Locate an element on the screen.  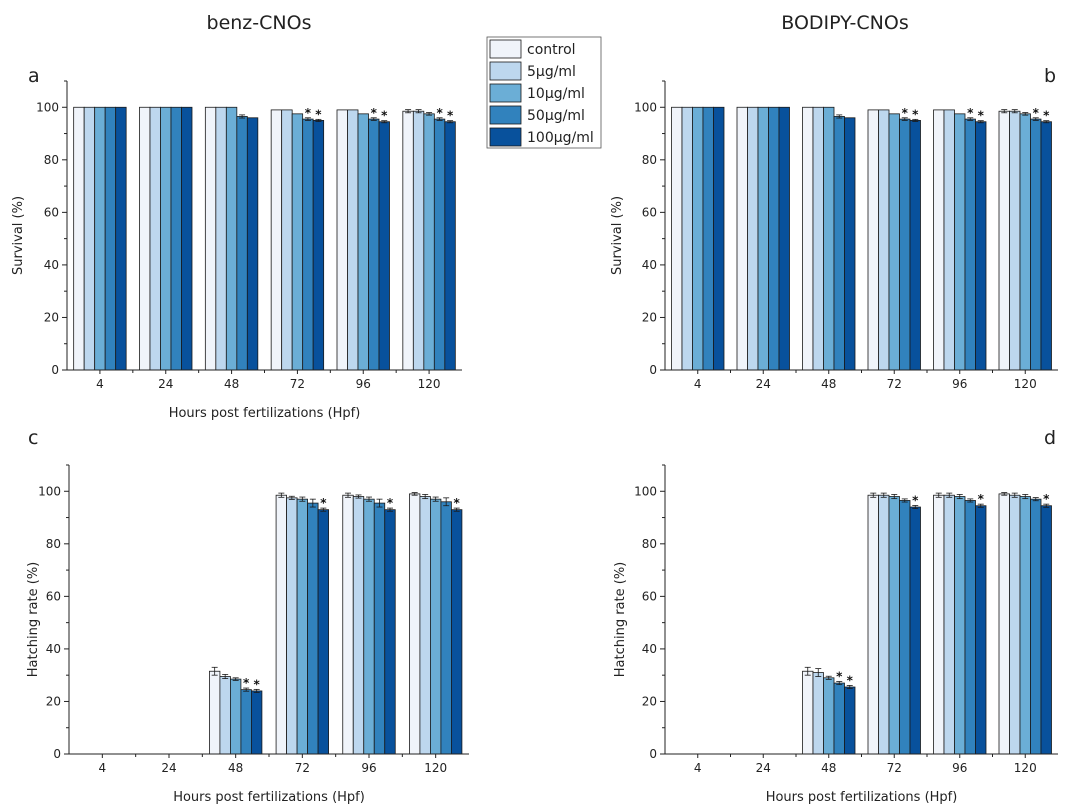
legend-label: 50μg/ml is located at coordinates (556, 116).